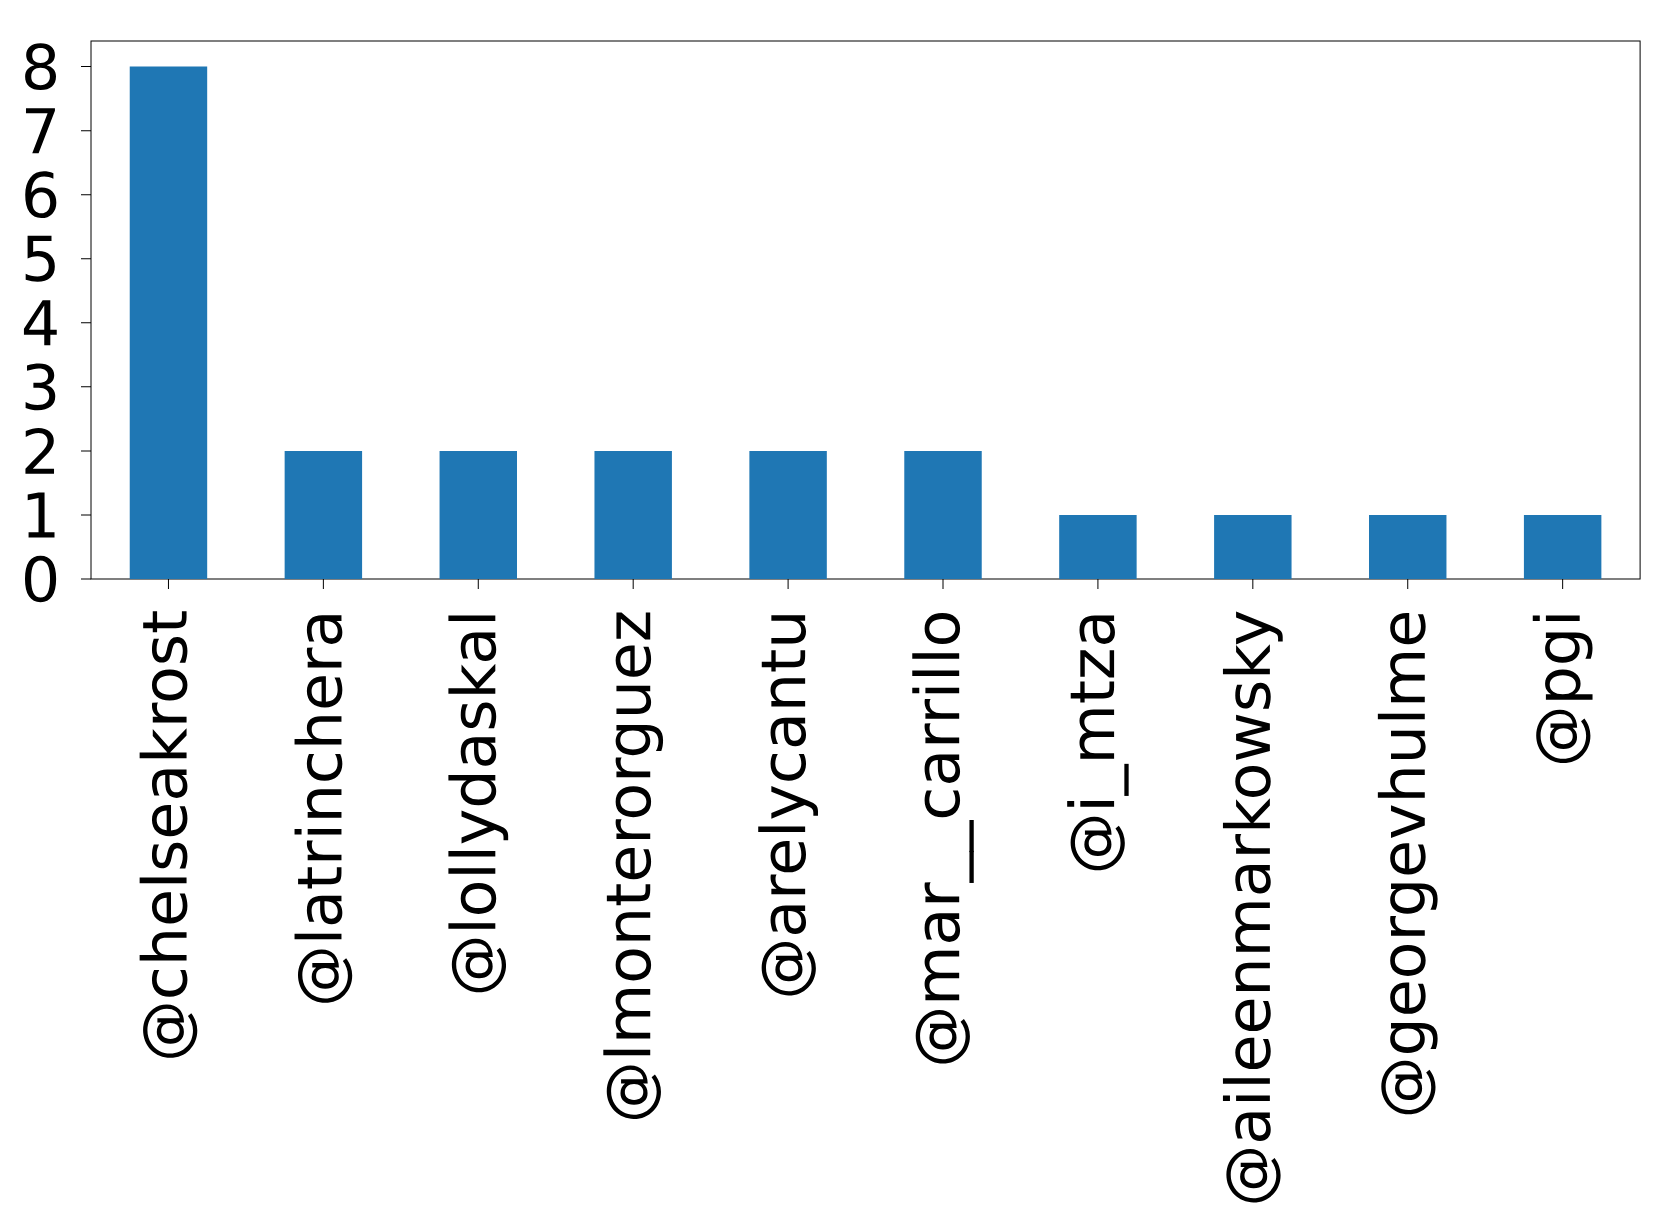 The height and width of the screenshot is (1232, 1679). What do you see at coordinates (40, 66) in the screenshot?
I see `y-tick-label: 8` at bounding box center [40, 66].